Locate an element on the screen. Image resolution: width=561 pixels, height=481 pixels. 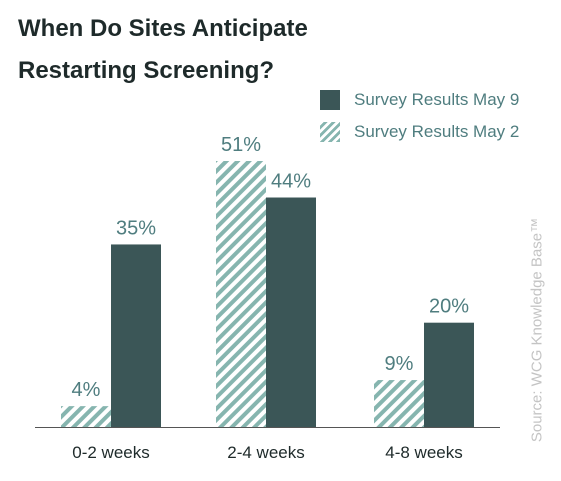
value-label-may-9-4-8-weeks: 20% is located at coordinates (449, 307).